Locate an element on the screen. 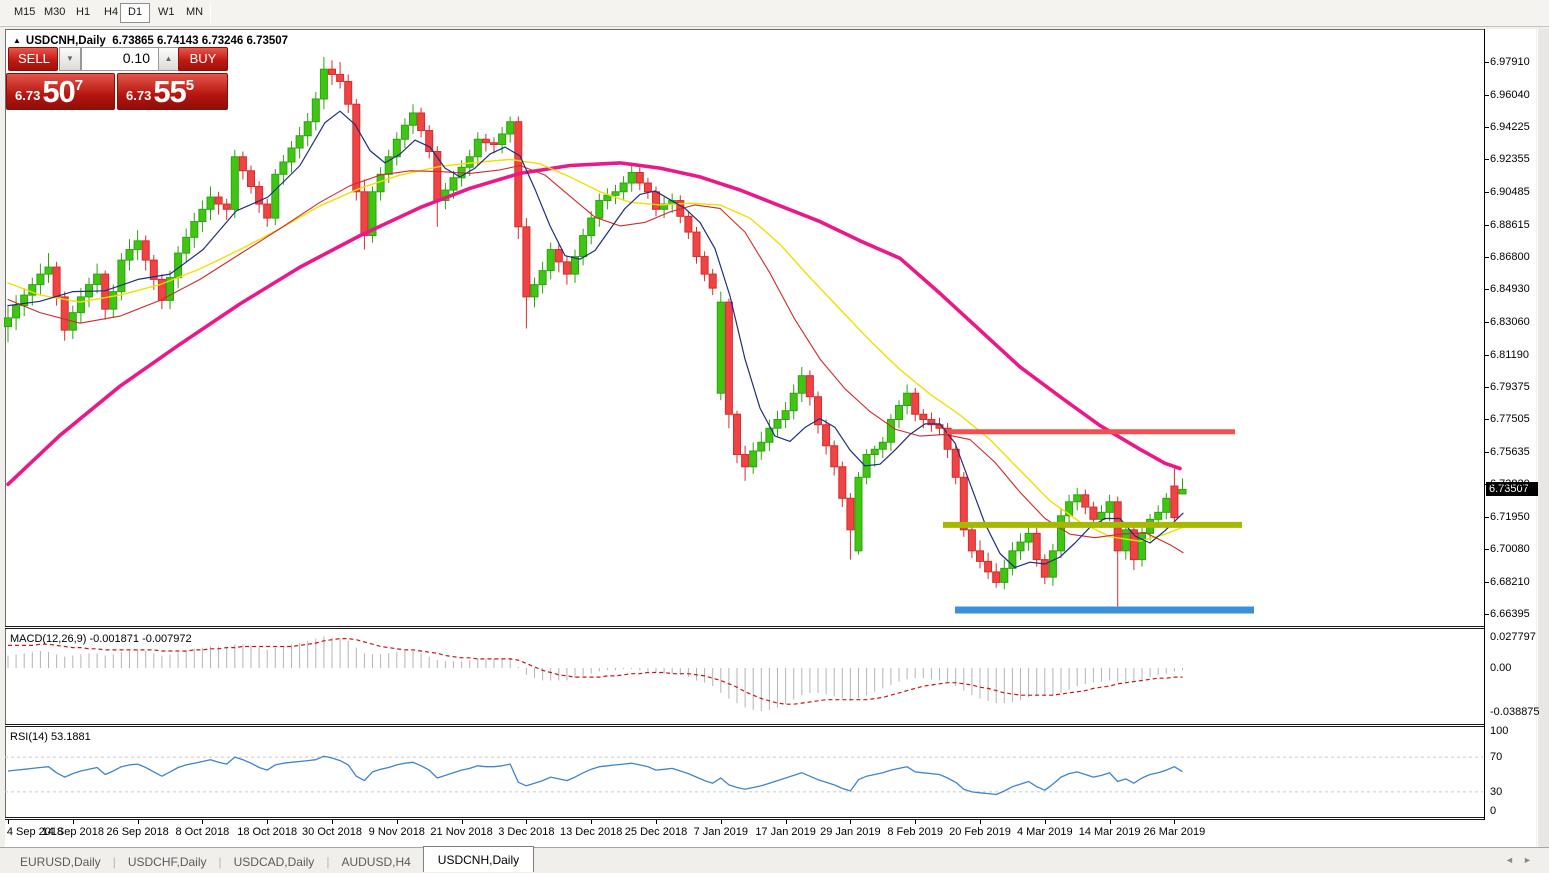  tab-audusd-h4: AUDUSD,H4 is located at coordinates (376, 862).